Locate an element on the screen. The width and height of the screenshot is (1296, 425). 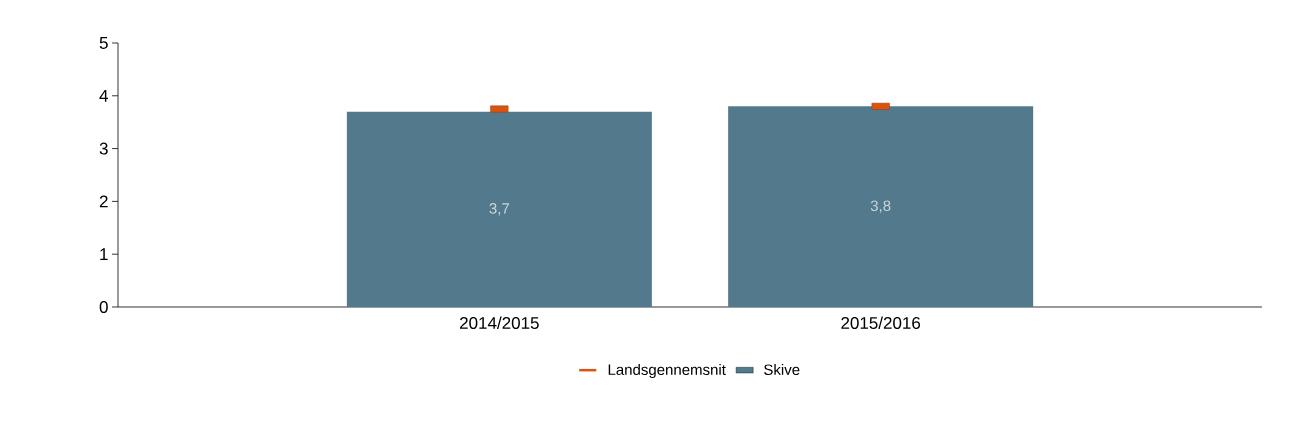
data-label: 3,8 is located at coordinates (880, 206).